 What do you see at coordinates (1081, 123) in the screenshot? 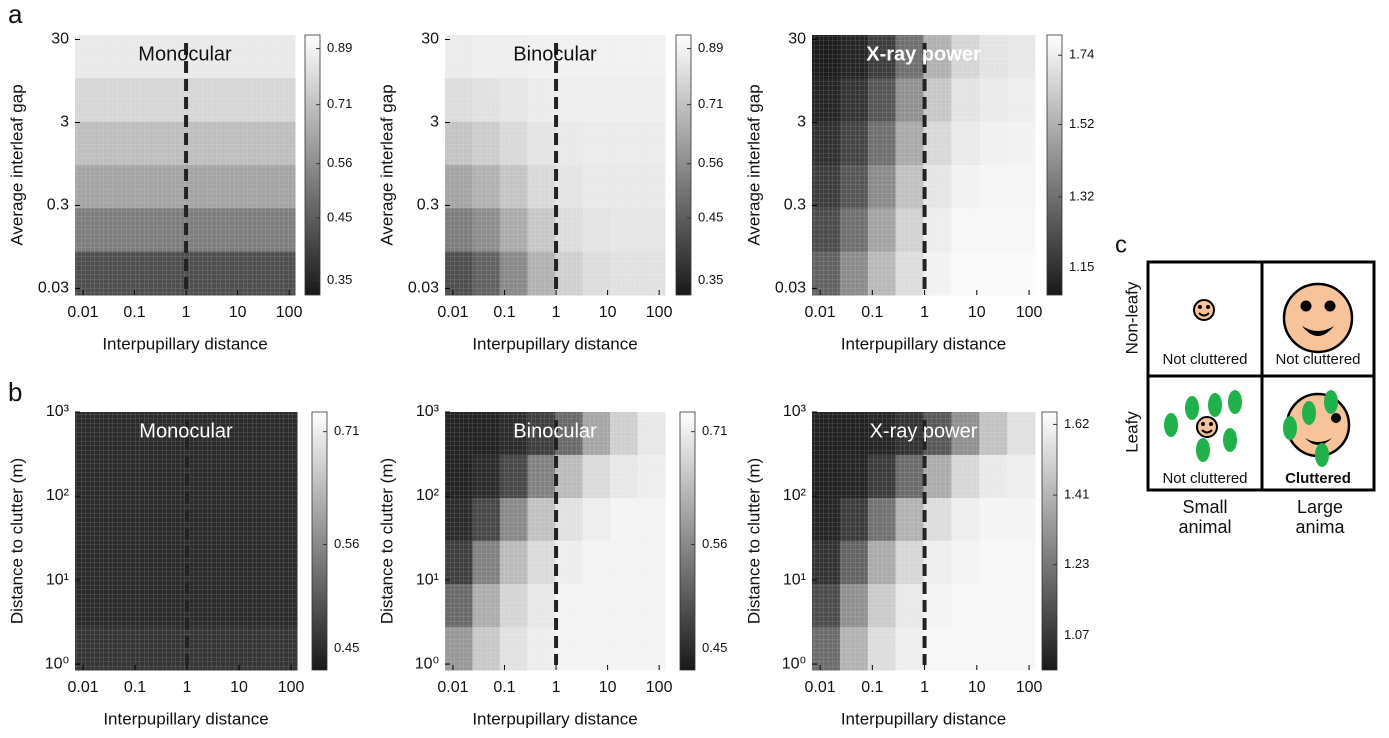
I see `colorbar-tick-label: 1.52` at bounding box center [1081, 123].